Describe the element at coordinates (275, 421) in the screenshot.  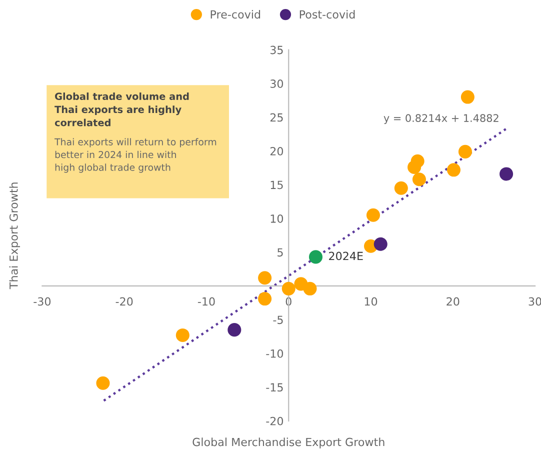
I see `y-tick-label: -20` at that location.